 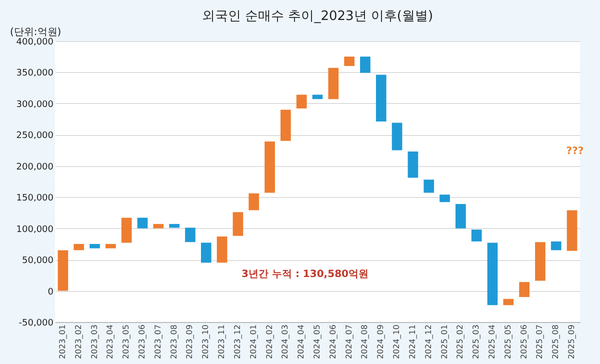 What do you see at coordinates (365, 342) in the screenshot?
I see `x-tick-label: 2024_08` at bounding box center [365, 342].